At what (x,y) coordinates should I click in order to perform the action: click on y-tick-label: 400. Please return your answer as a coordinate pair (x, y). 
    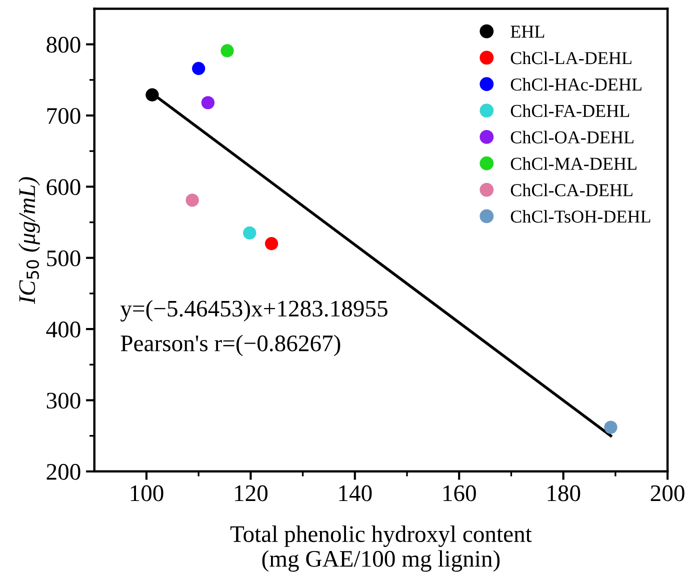
    Looking at the image, I should click on (63, 330).